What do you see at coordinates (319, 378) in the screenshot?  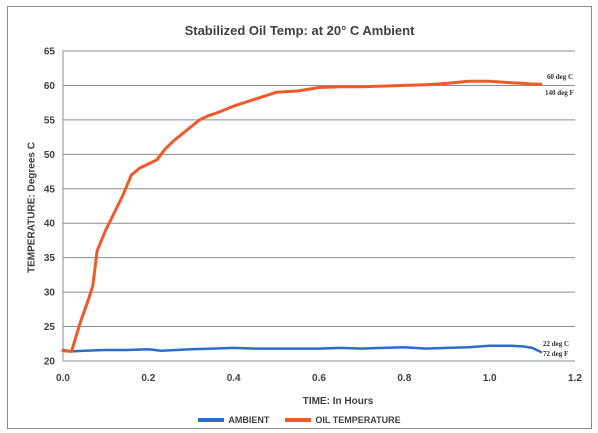 I see `x-tick-label-3: 0.6` at bounding box center [319, 378].